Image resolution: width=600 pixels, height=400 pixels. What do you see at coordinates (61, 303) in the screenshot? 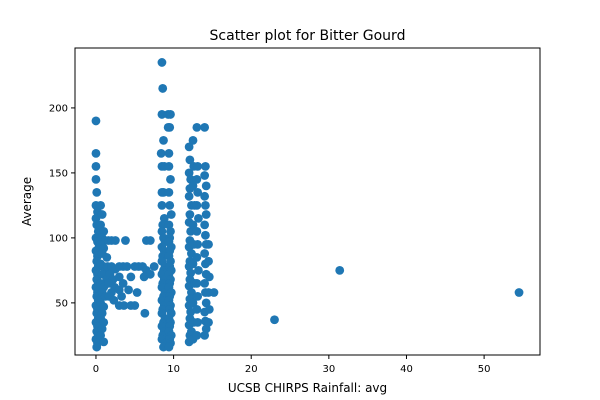
I see `y-tick-label-50: 50` at bounding box center [61, 303].